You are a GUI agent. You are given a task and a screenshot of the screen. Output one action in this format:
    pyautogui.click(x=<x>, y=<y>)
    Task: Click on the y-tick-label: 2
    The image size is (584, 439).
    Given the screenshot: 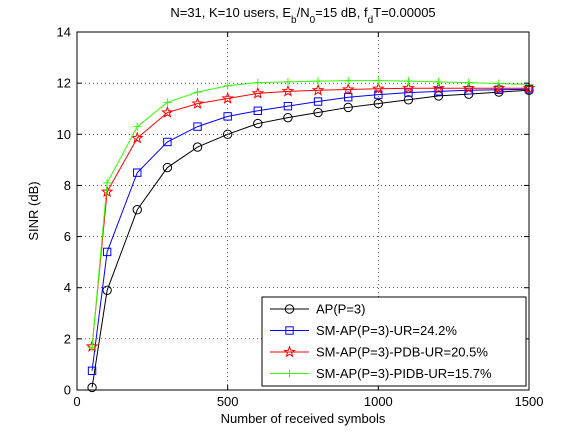 What is the action you would take?
    pyautogui.click(x=67, y=338)
    